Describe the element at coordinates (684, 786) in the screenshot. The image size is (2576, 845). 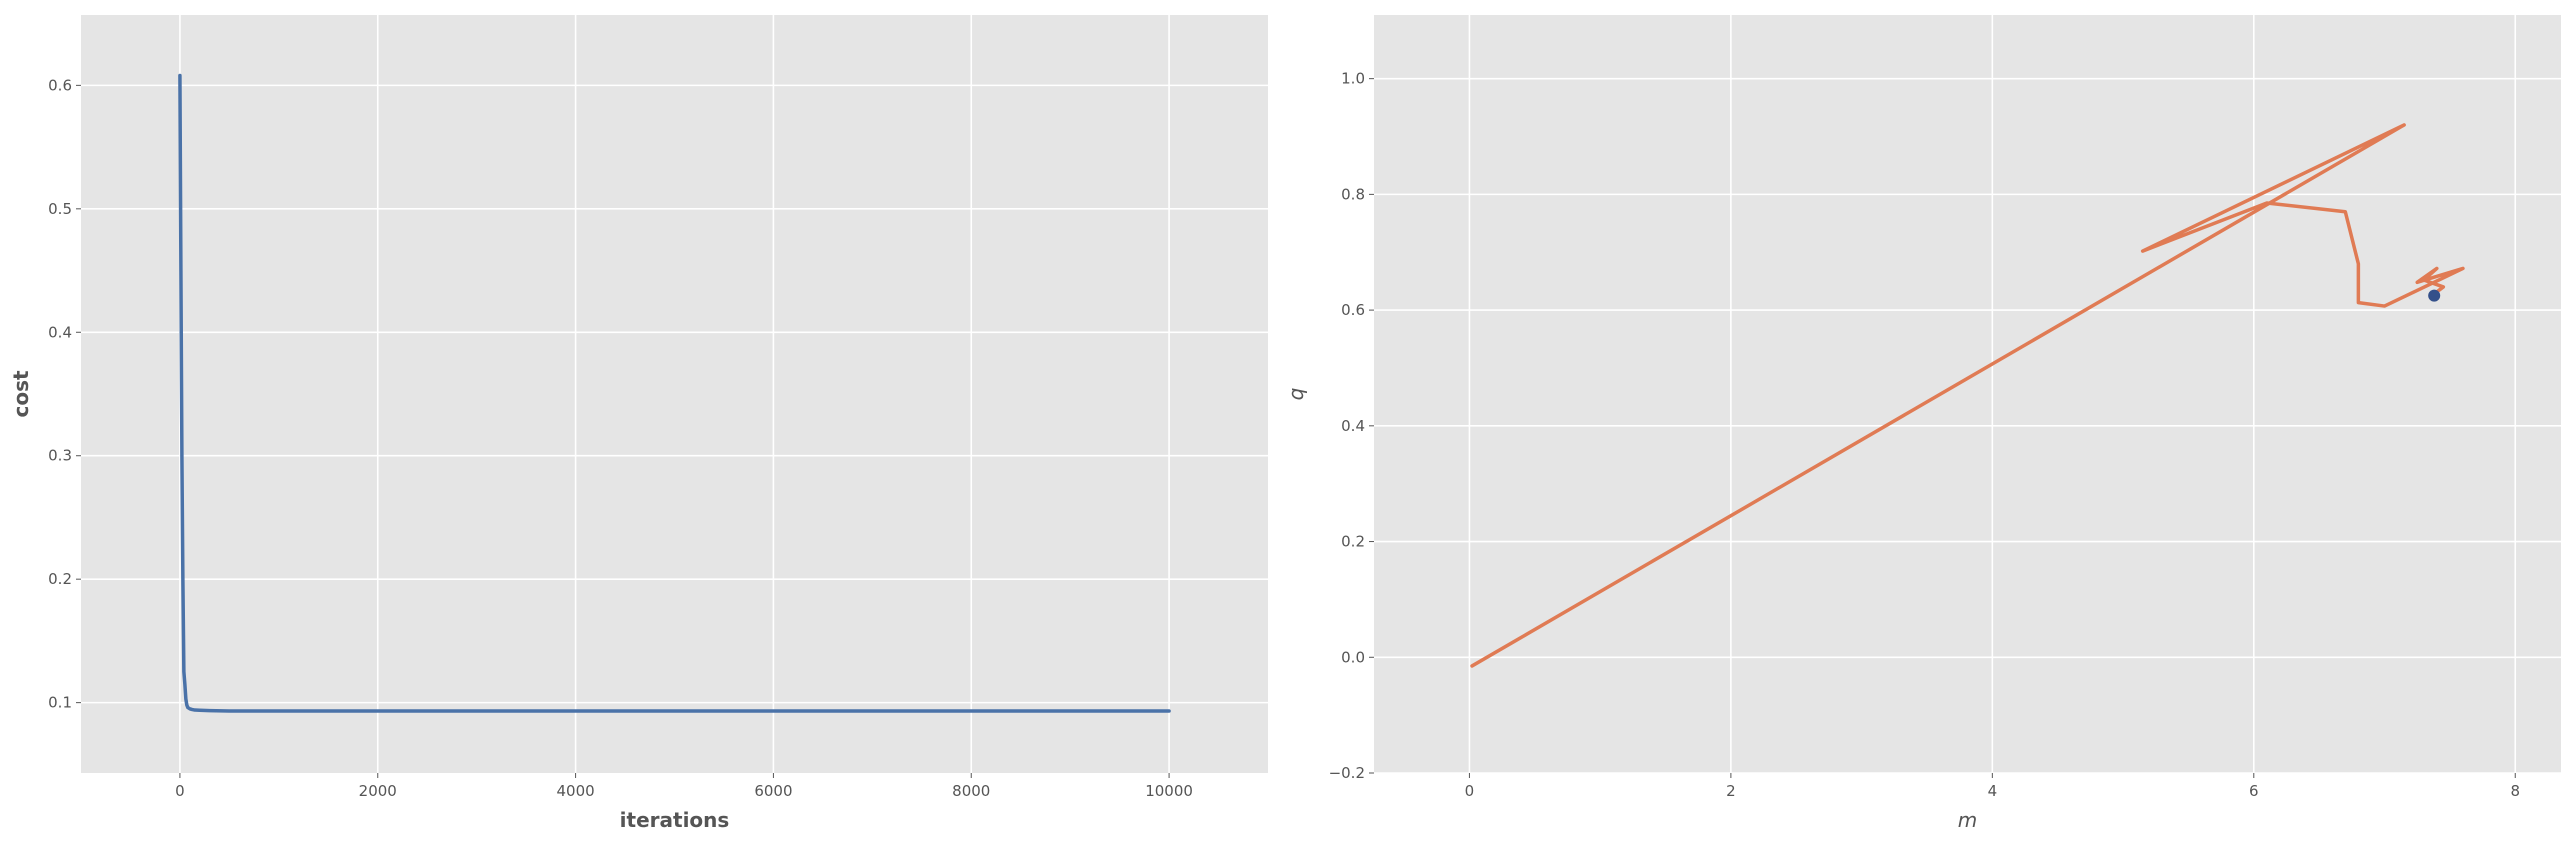
I see `cost-x-tick-labels: 0 2000 4000 6000 8000 10000` at that location.